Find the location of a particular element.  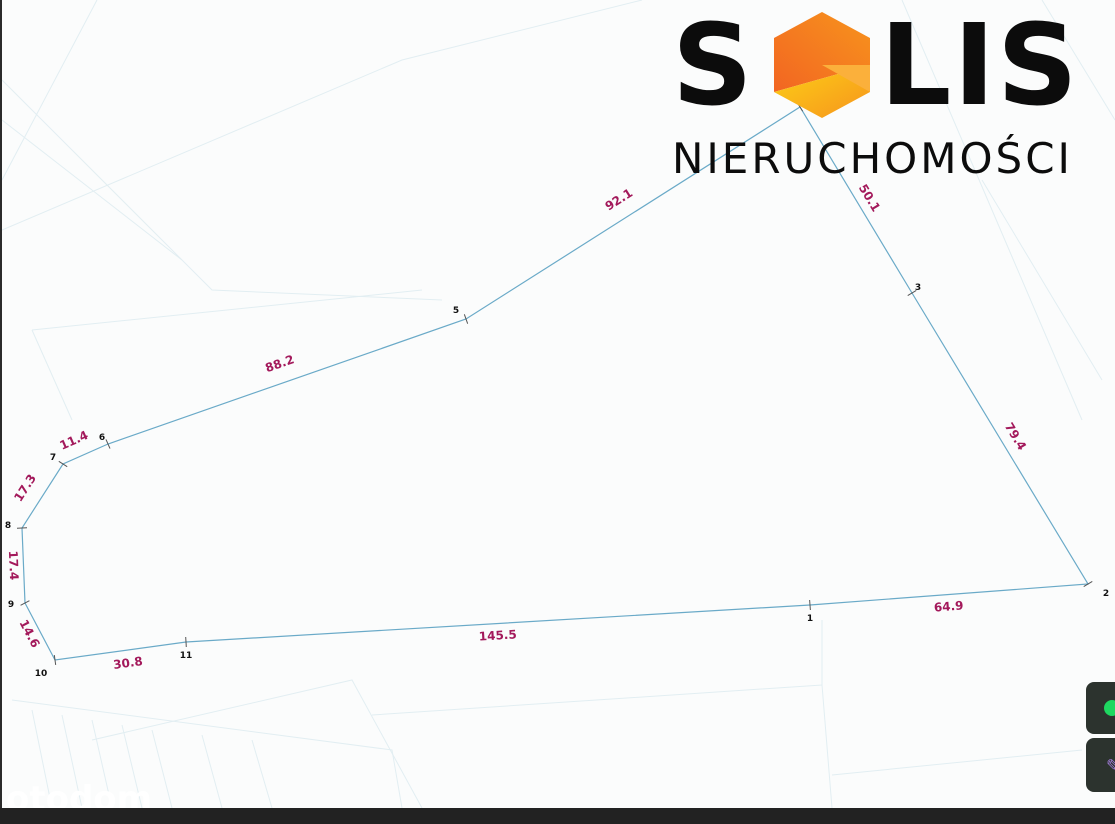

vertex-label: 5 is located at coordinates (456, 311).